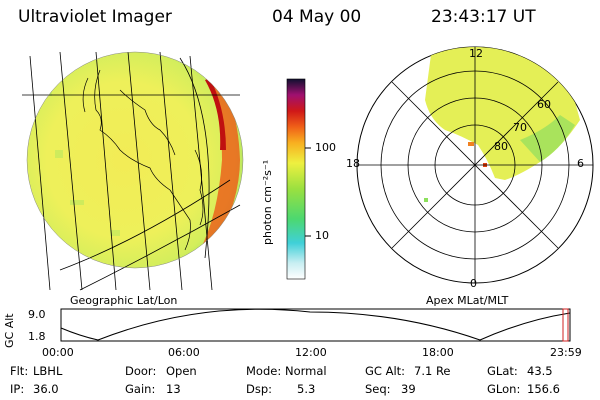 Image resolution: width=600 pixels, height=400 pixels. What do you see at coordinates (432, 371) in the screenshot?
I see `gc-alt-value: 7.1 Re` at bounding box center [432, 371].